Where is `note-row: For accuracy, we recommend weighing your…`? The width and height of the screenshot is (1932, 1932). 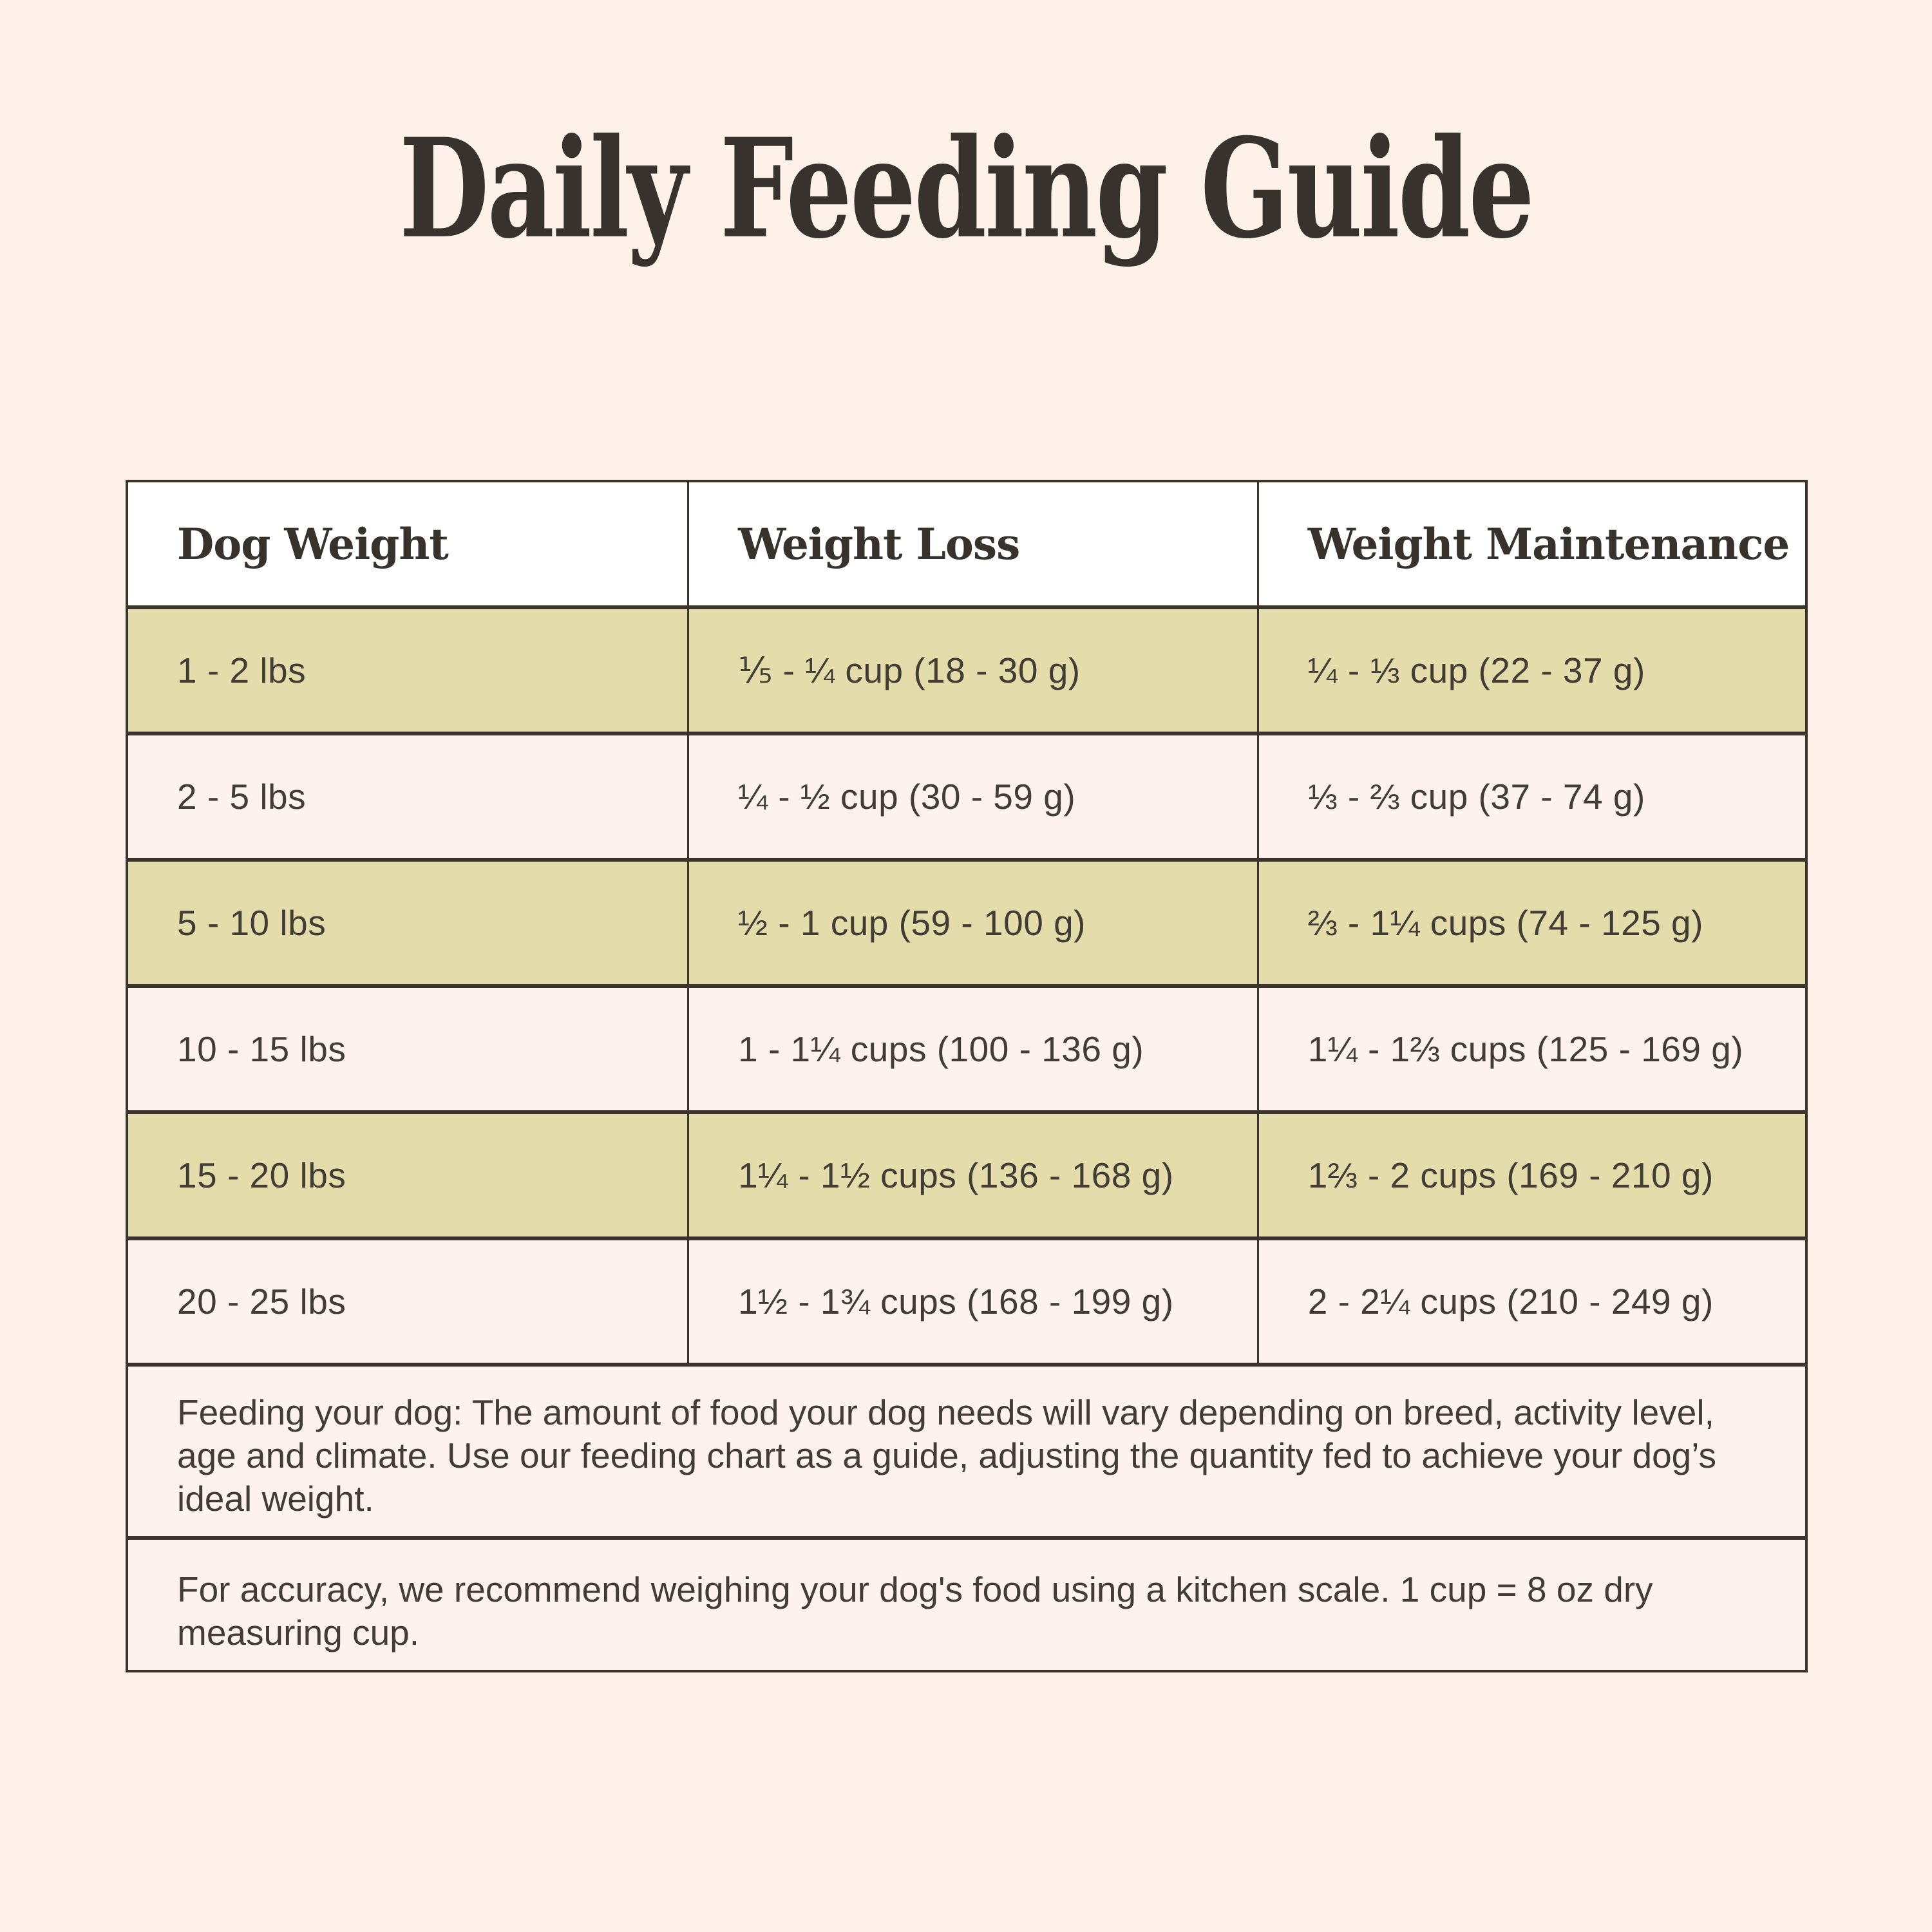 note-row: For accuracy, we recommend weighing your… is located at coordinates (967, 1605).